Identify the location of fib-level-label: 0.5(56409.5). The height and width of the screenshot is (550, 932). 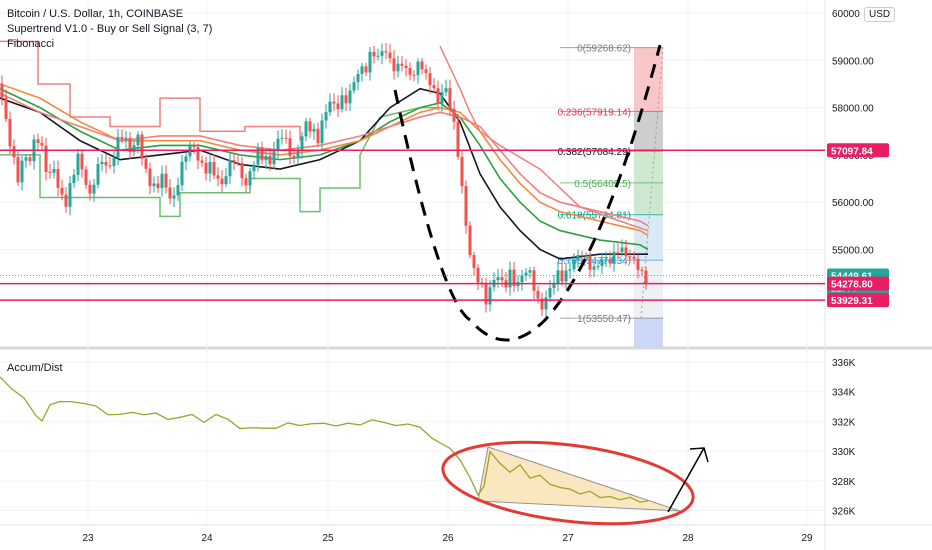
(602, 184).